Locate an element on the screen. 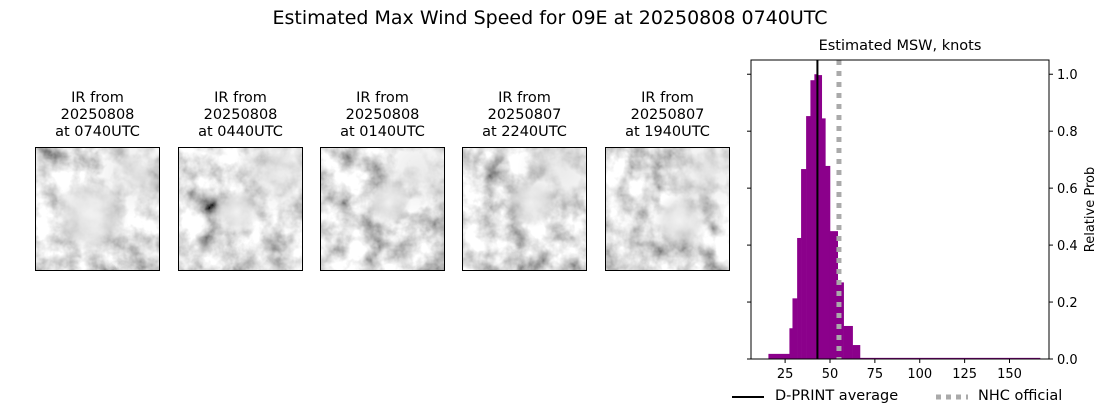 The image size is (1100, 409). caption-line: at 0440UTC is located at coordinates (240, 132).